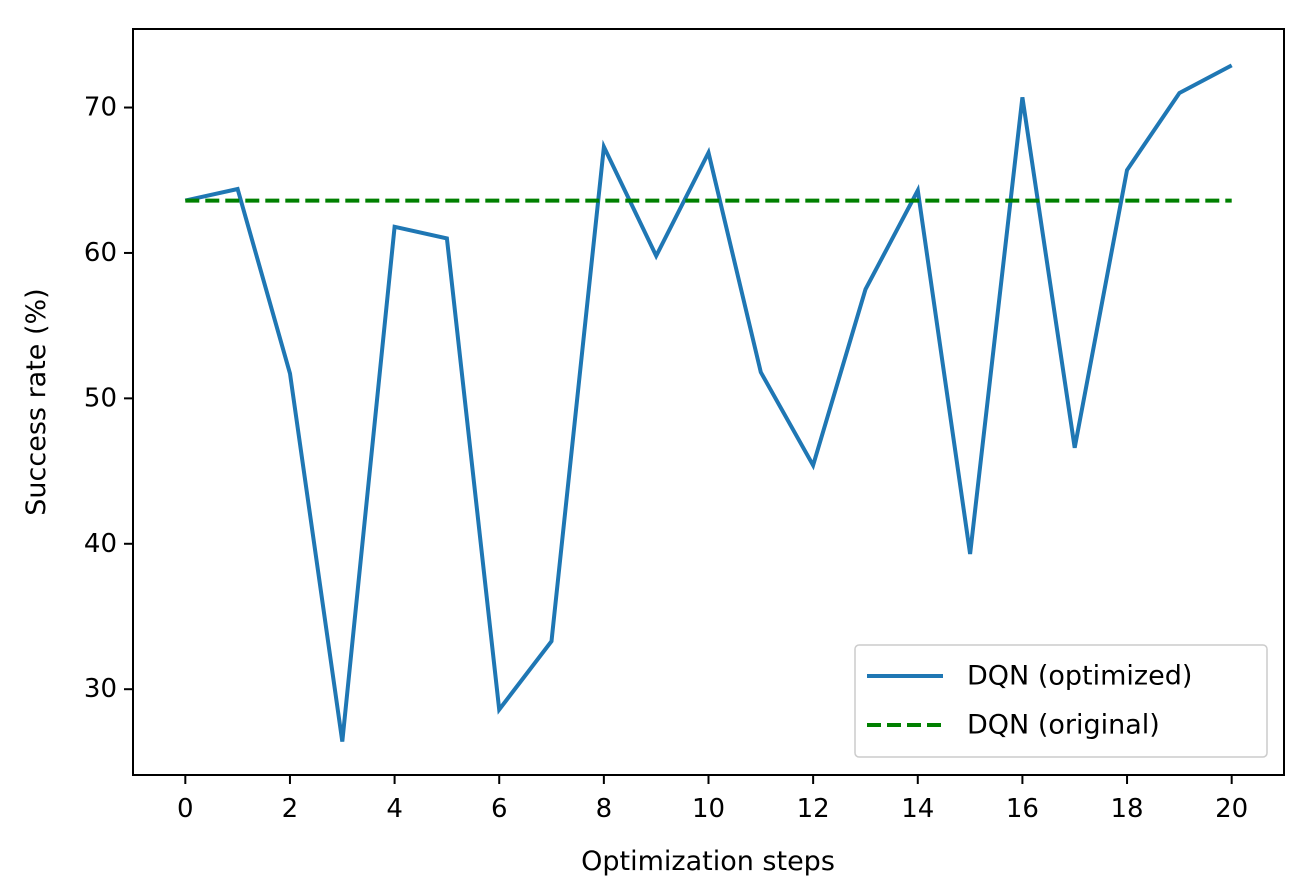 The width and height of the screenshot is (1311, 894). I want to click on x-tick-label: 4, so click(394, 809).